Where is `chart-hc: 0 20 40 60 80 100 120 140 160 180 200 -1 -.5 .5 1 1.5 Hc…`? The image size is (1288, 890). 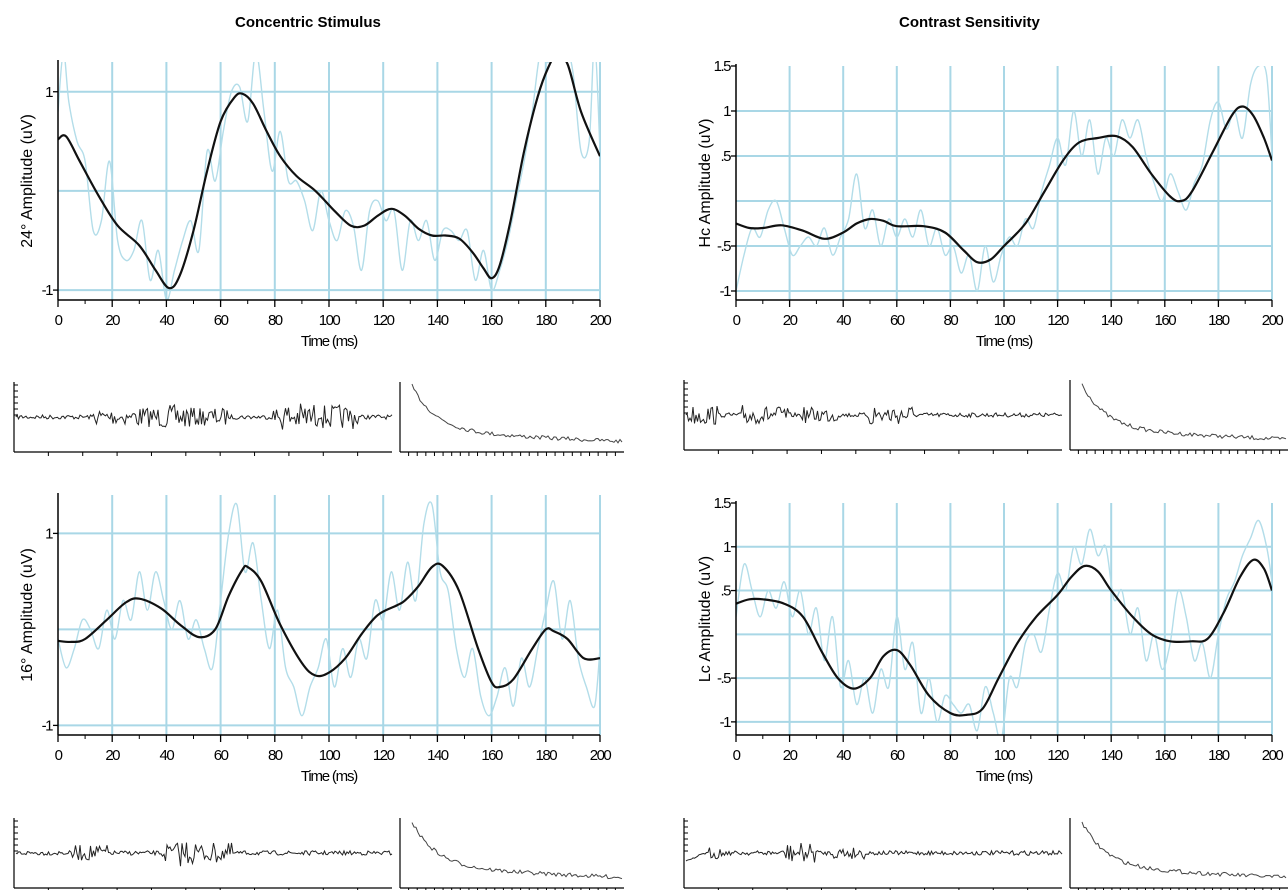
chart-hc: 0 20 40 60 80 100 120 140 160 180 200 -1 -.5 .5 1 1.5 Hc… is located at coordinates (991, 204).